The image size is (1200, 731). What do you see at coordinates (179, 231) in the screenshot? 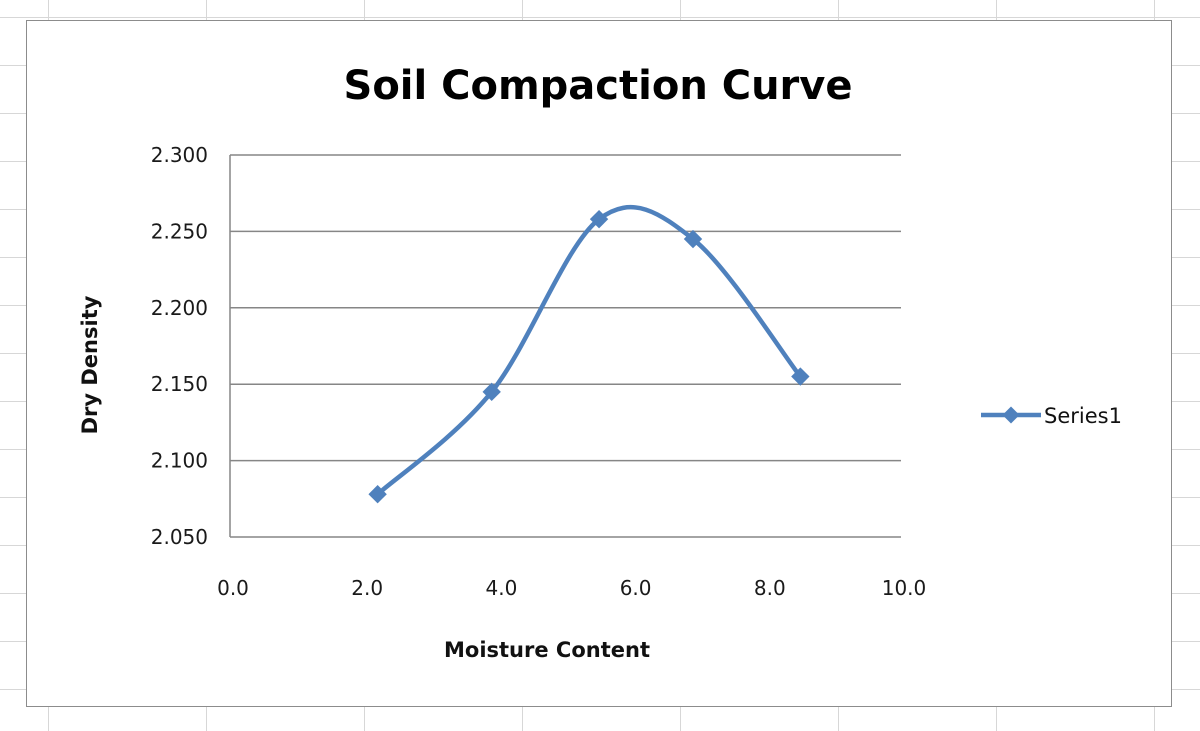
I see `y-tick-label: 2.250` at bounding box center [179, 231].